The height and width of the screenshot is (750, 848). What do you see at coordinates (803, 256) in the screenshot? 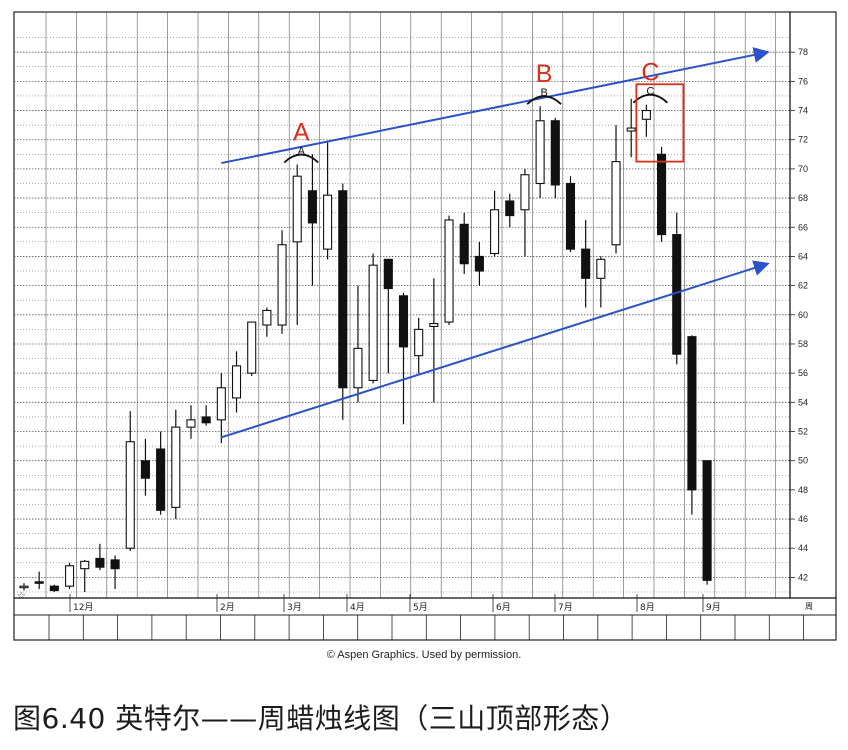
I see `y-tick-label: 64` at bounding box center [803, 256].